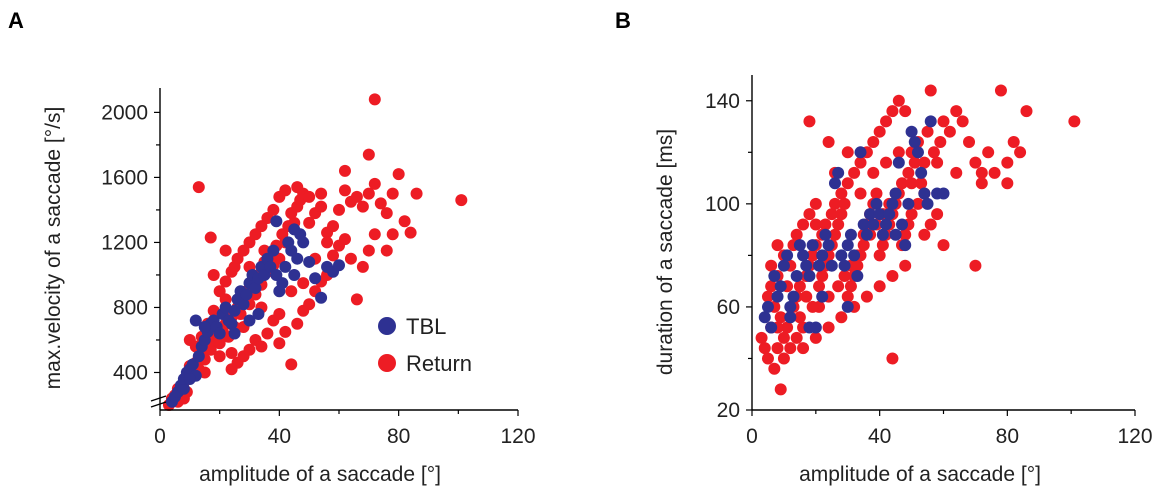  I want to click on legend-label-return: Return, so click(439, 363).